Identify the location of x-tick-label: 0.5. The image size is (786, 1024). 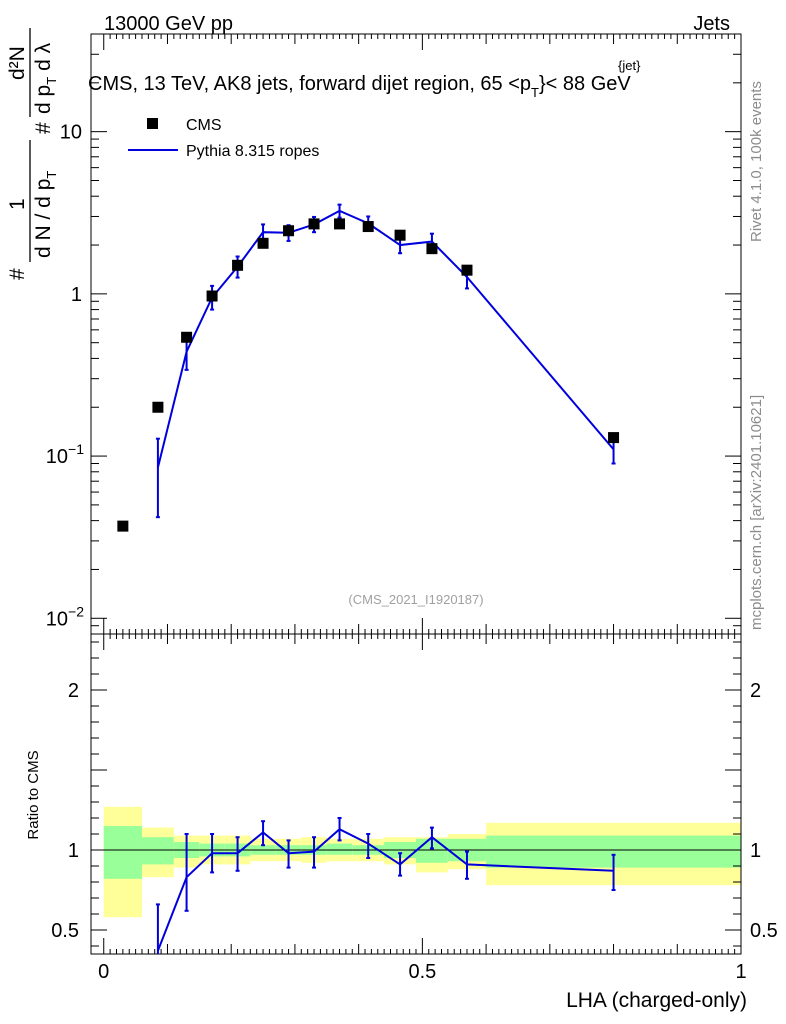
(422, 972).